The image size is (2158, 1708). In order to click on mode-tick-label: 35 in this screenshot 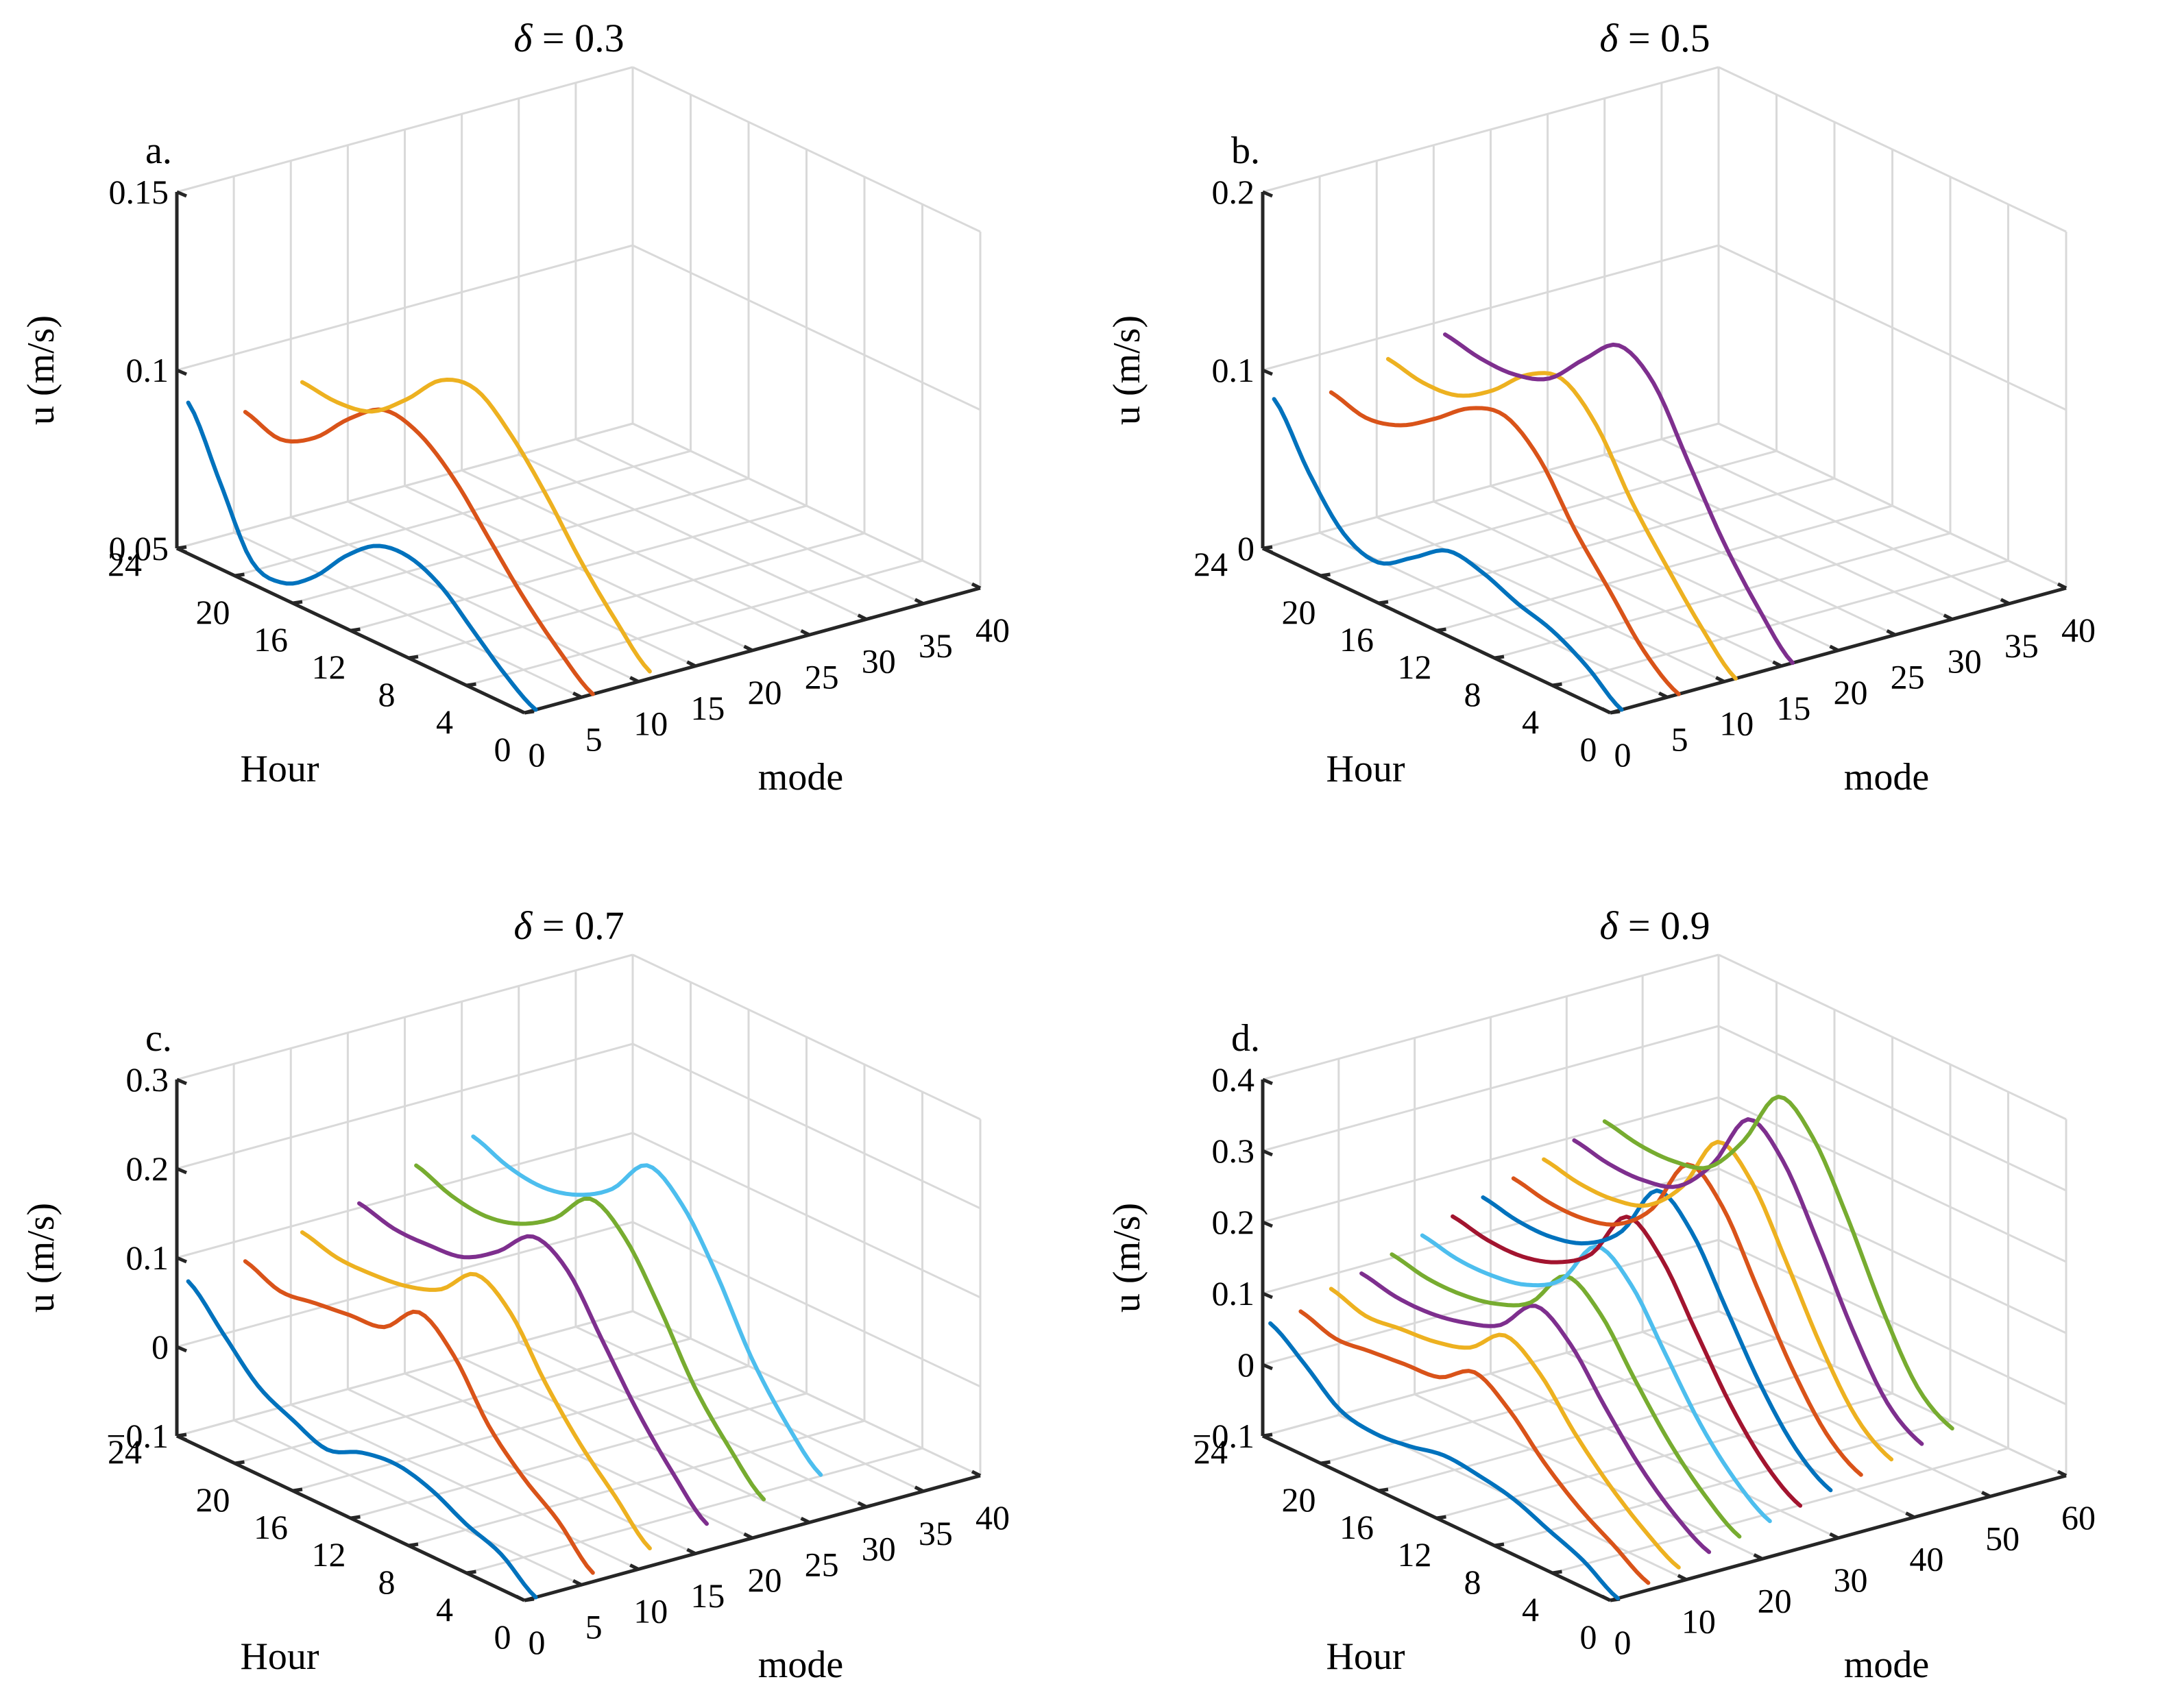, I will do `click(936, 1533)`.